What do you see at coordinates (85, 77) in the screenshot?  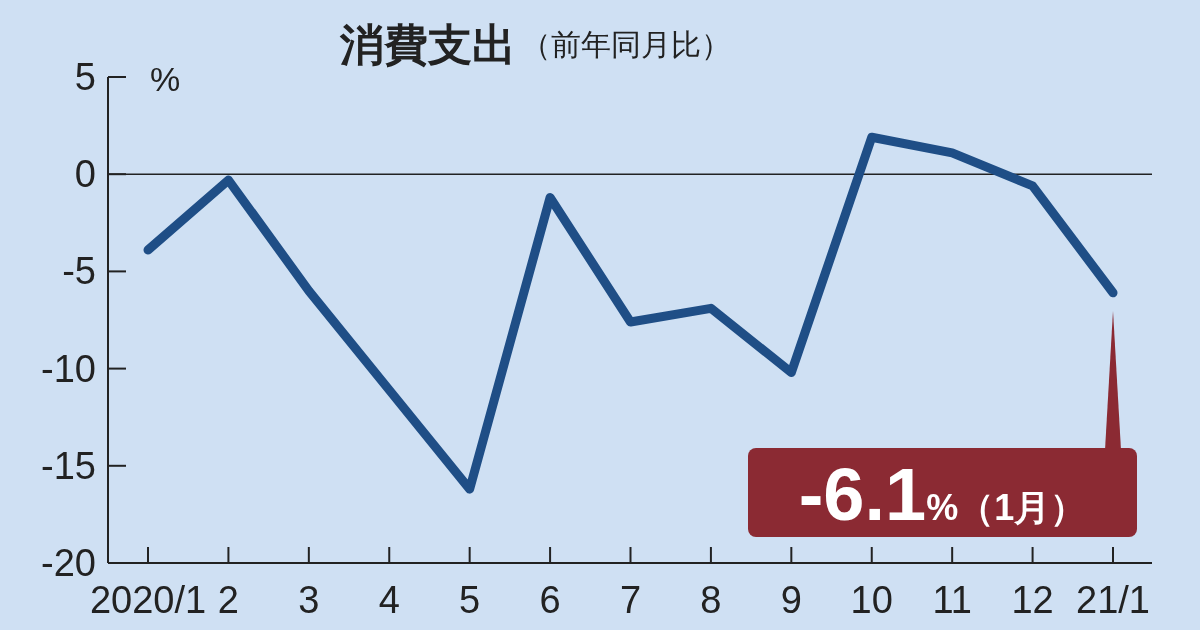 I see `y-tick-label: 5` at bounding box center [85, 77].